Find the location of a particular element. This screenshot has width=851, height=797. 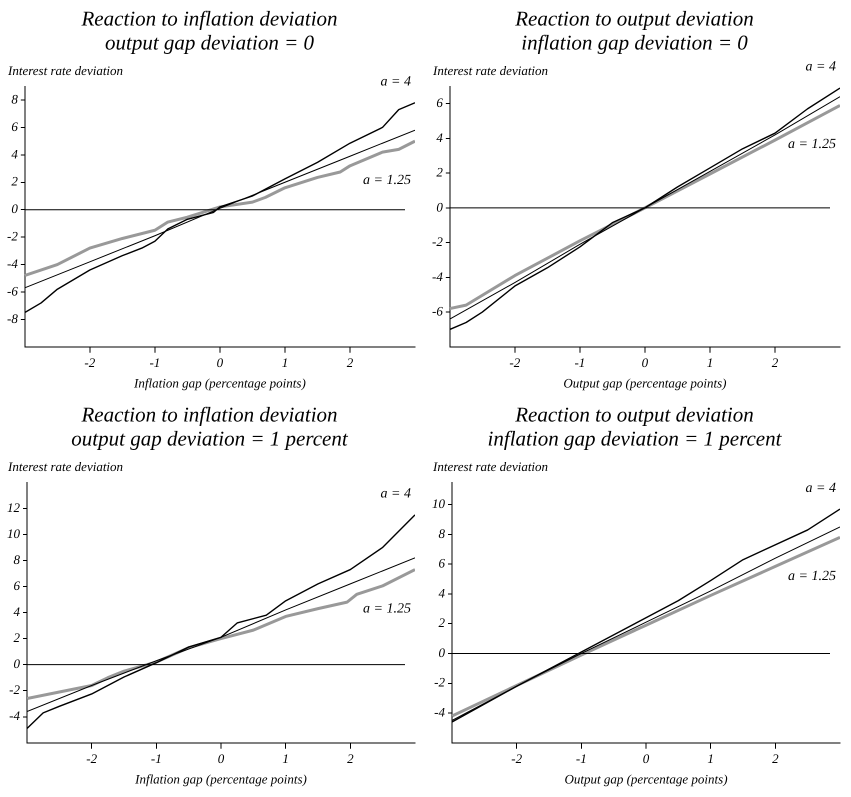

y-tick-label: 12 is located at coordinates (13, 507).